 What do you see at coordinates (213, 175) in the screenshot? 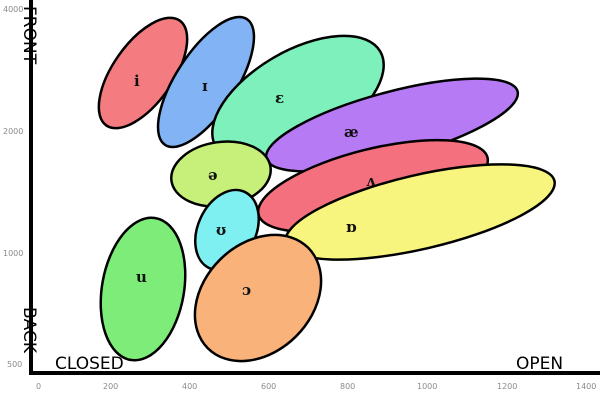
I see `vowel-label-ə: ə` at bounding box center [213, 175].